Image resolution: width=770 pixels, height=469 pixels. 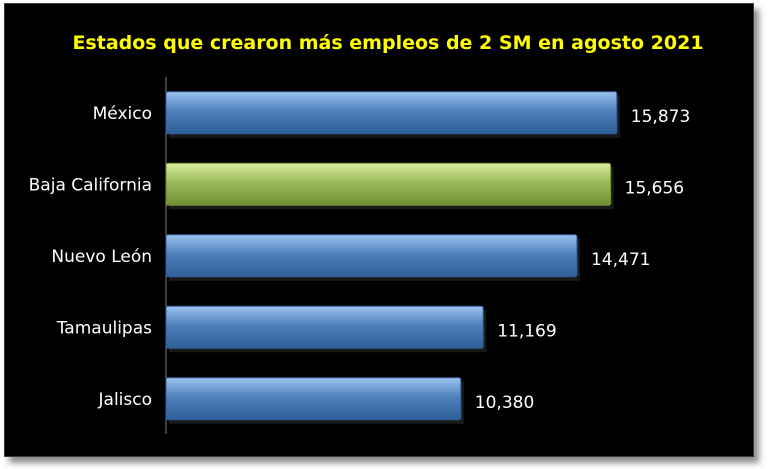 What do you see at coordinates (122, 114) in the screenshot?
I see `category-label: México` at bounding box center [122, 114].